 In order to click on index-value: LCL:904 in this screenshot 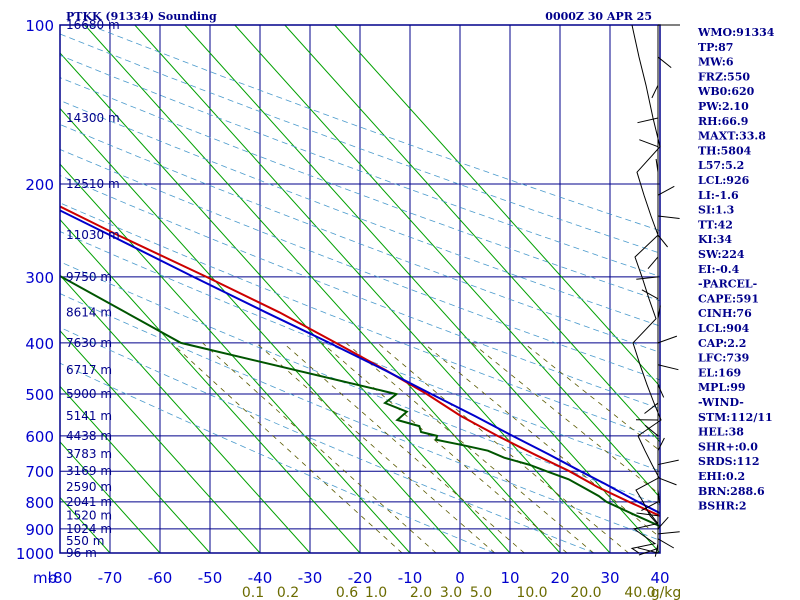, I will do `click(724, 328)`.